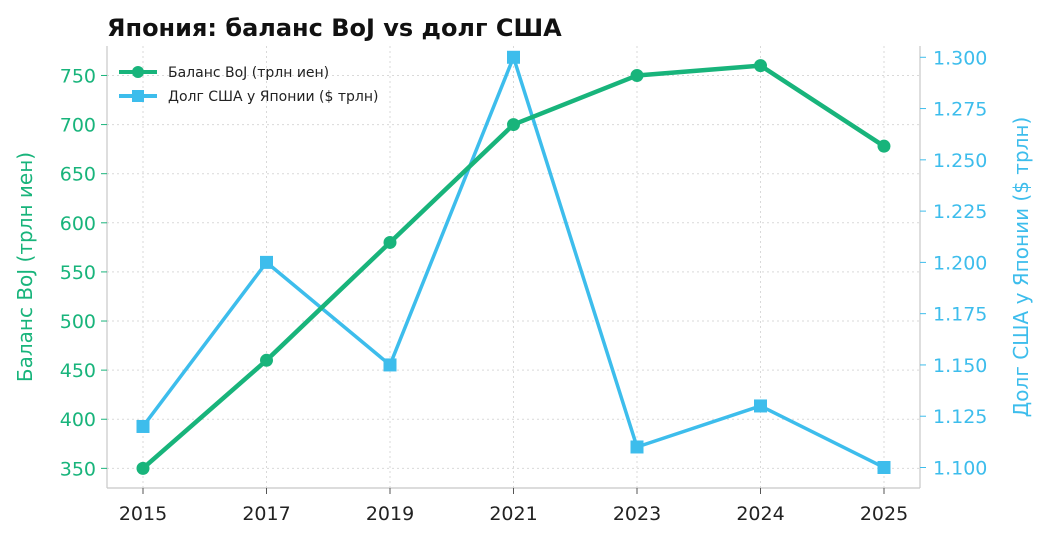 The image size is (1048, 540). What do you see at coordinates (143, 514) in the screenshot?
I see `x-tick-label: 2015` at bounding box center [143, 514].